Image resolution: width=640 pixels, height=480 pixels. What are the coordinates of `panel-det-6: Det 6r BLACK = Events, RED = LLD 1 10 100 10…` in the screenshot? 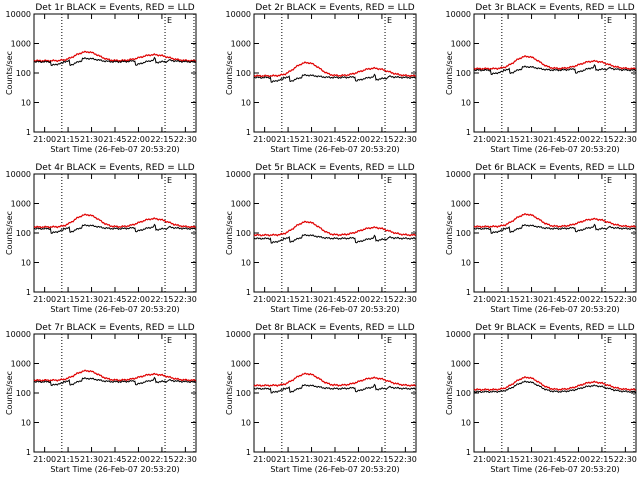 It's located at (541, 238).